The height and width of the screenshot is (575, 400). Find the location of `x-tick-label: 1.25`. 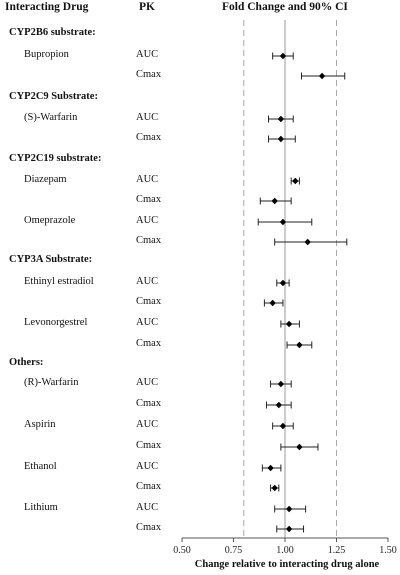

x-tick-label: 1.25 is located at coordinates (337, 550).